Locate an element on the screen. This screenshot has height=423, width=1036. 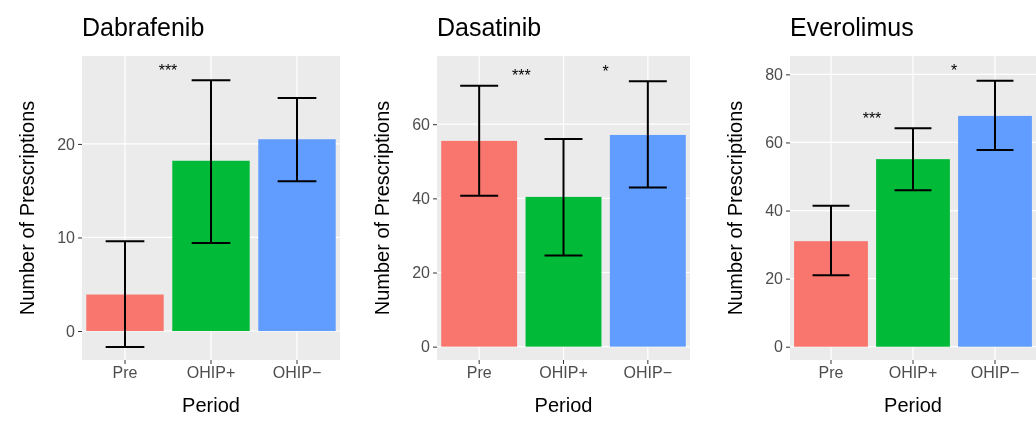
chart-title: Everolimus is located at coordinates (852, 27).